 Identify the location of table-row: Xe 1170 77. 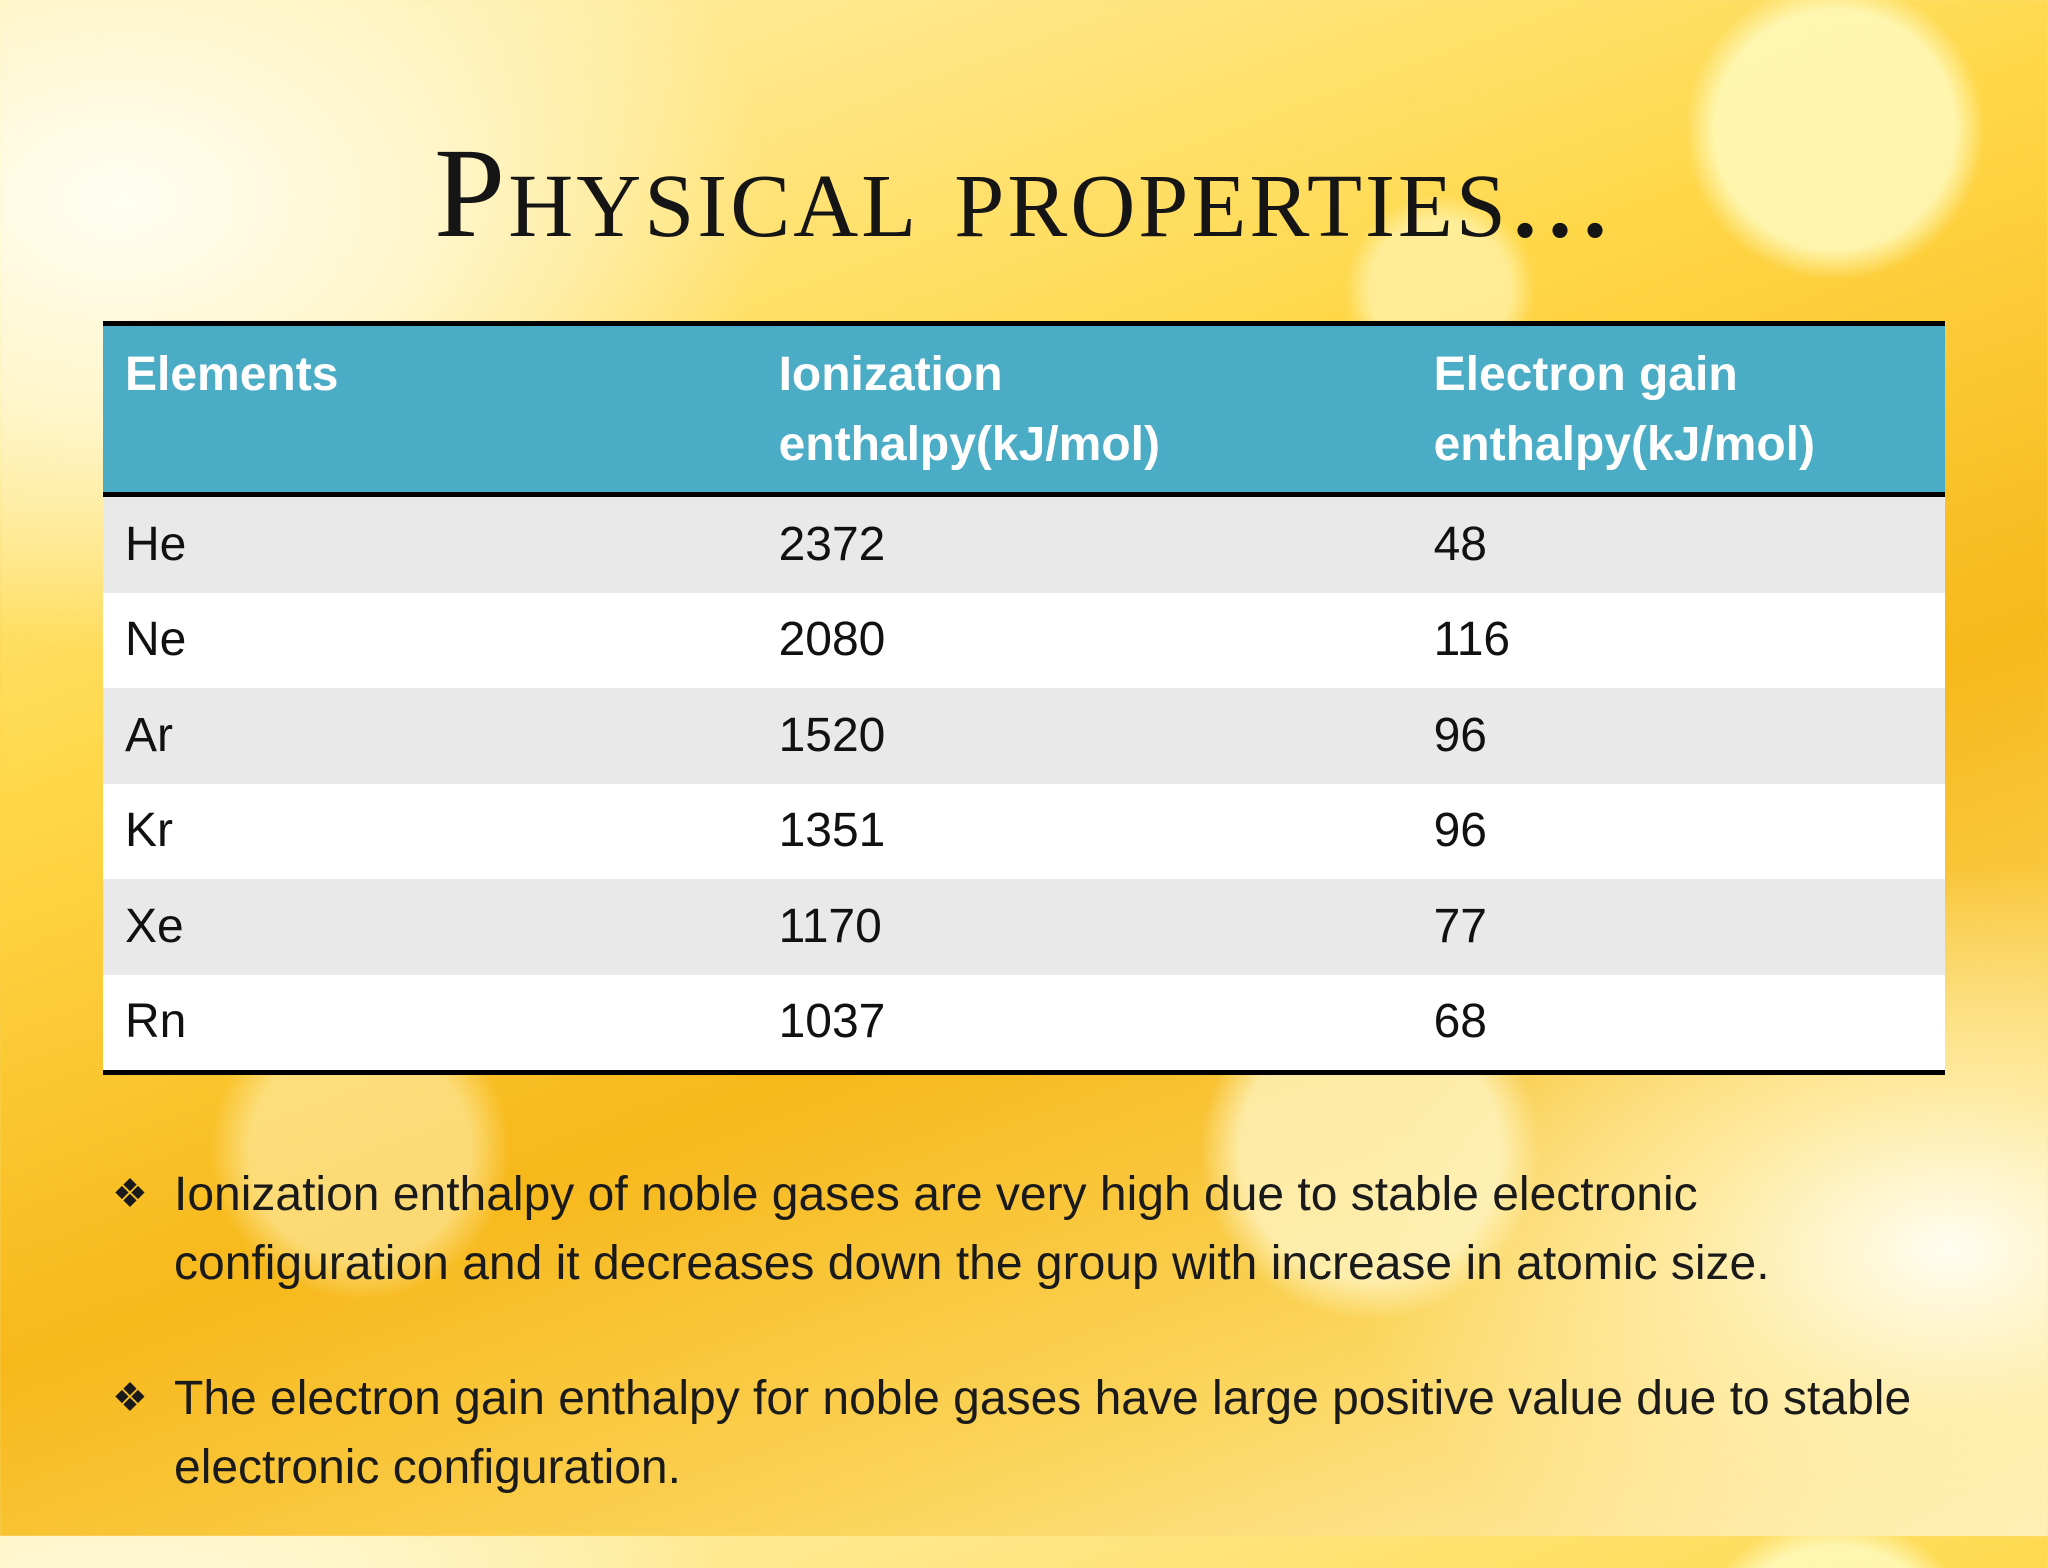
(1024, 927).